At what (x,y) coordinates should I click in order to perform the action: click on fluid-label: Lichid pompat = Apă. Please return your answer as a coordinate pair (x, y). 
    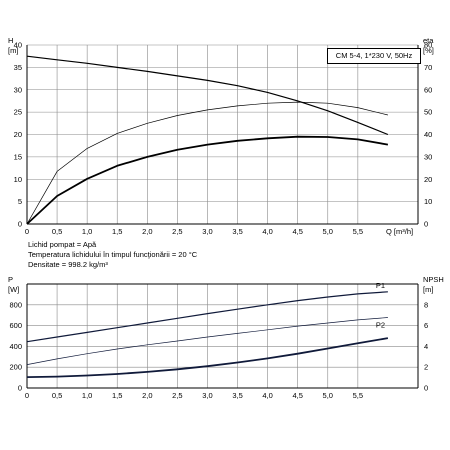
    Looking at the image, I should click on (62, 244).